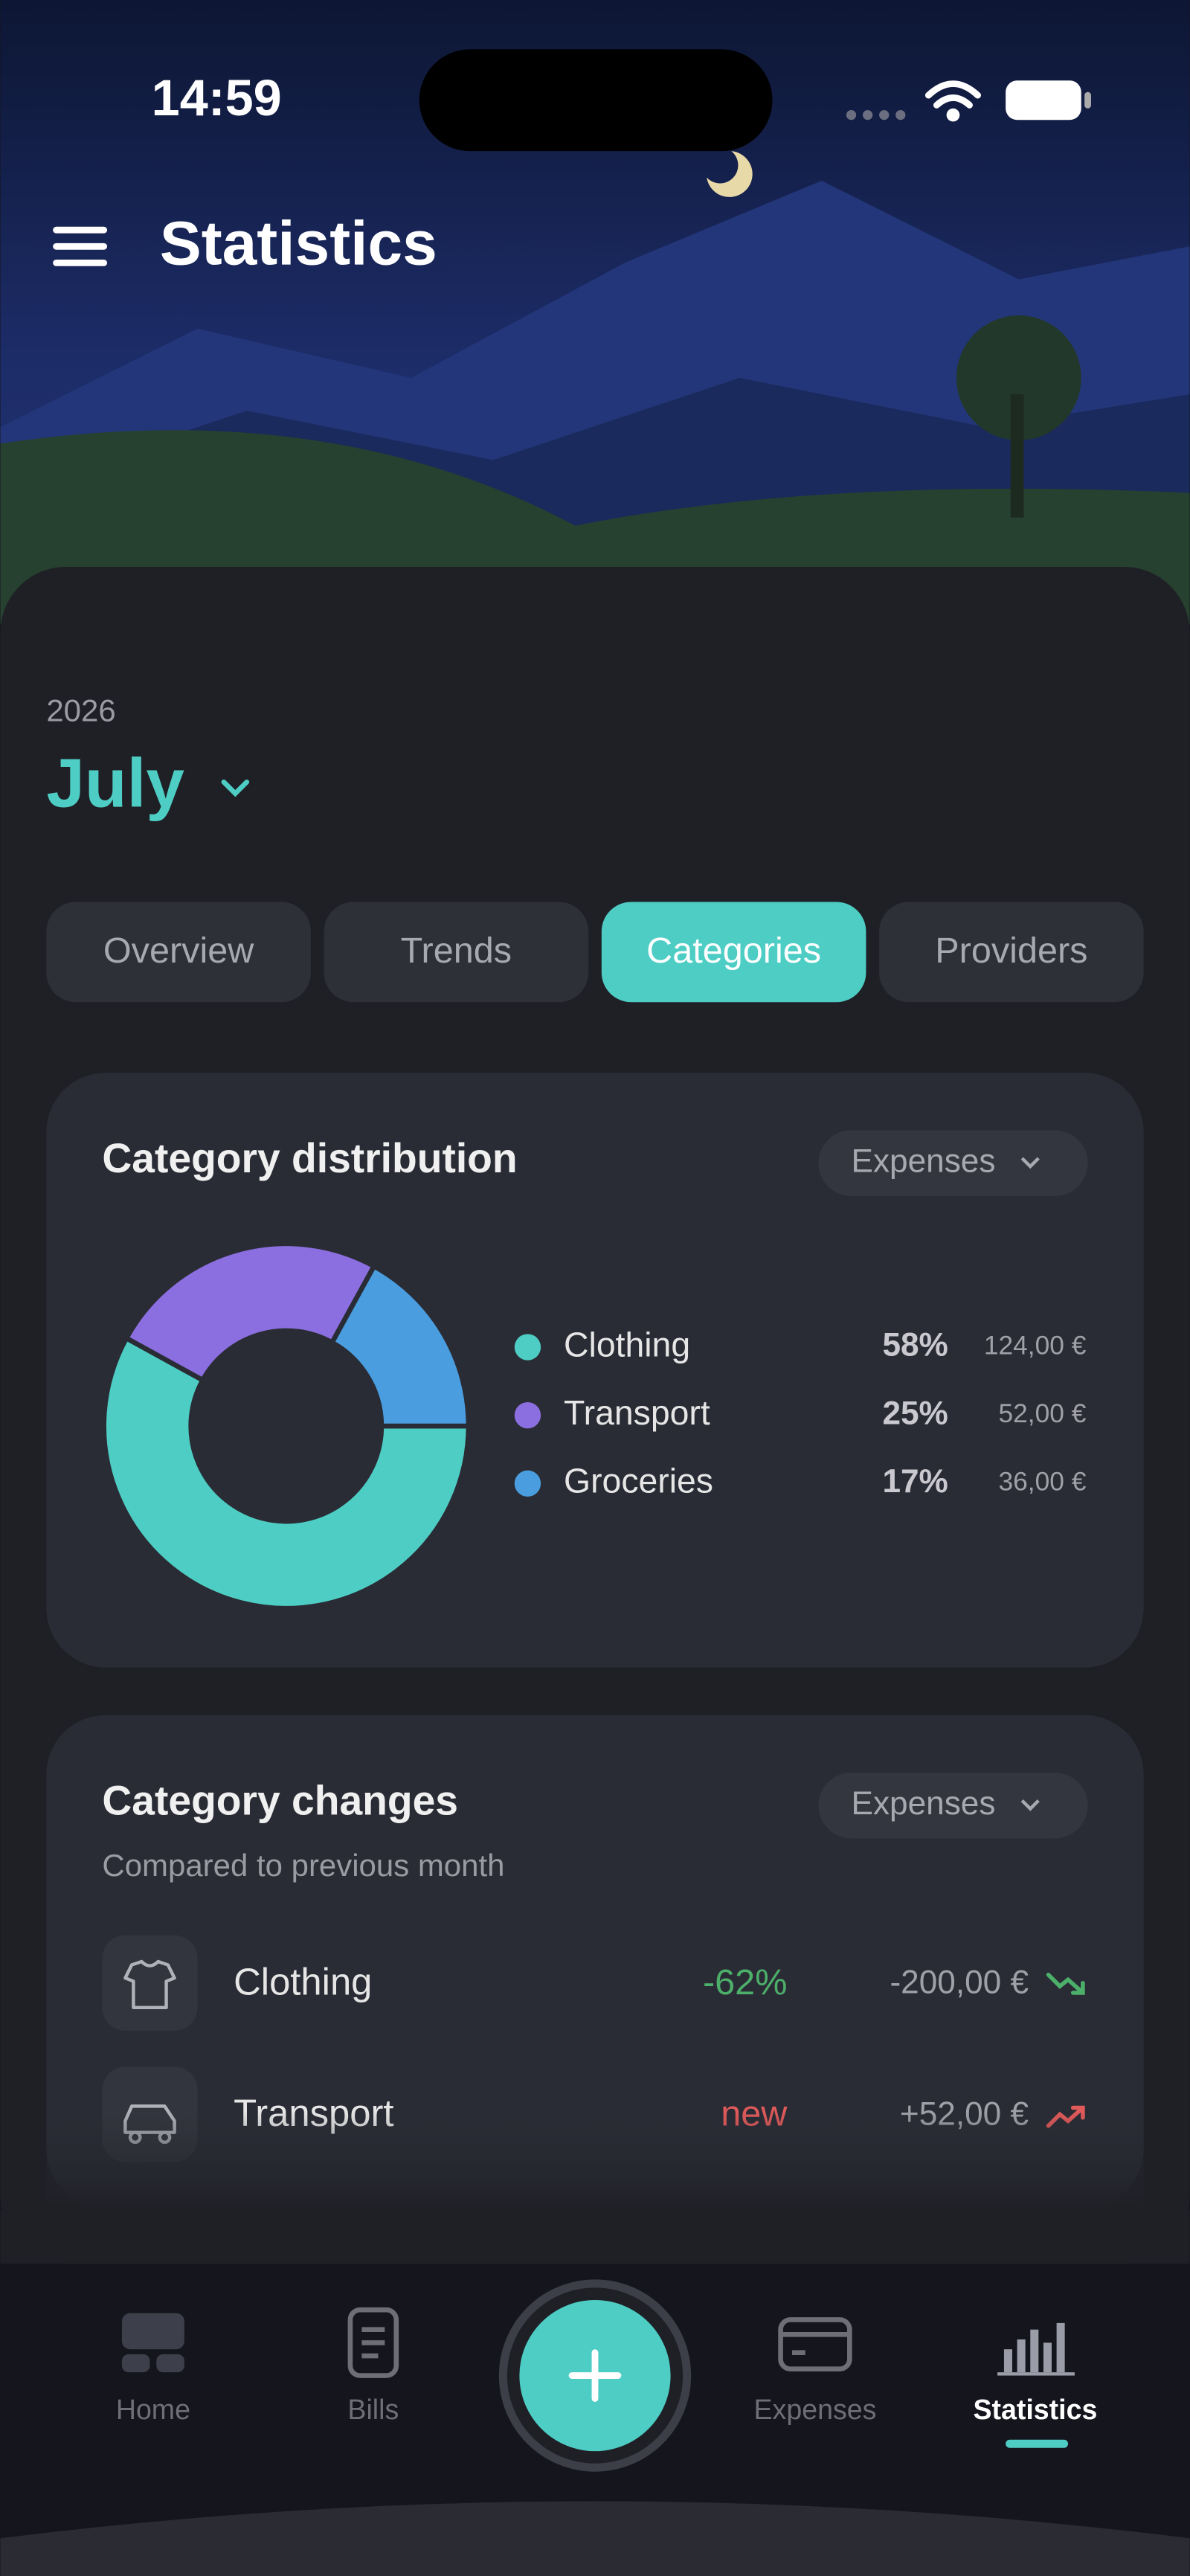 This screenshot has width=1190, height=2576. What do you see at coordinates (299, 243) in the screenshot?
I see `page-title: Statistics` at bounding box center [299, 243].